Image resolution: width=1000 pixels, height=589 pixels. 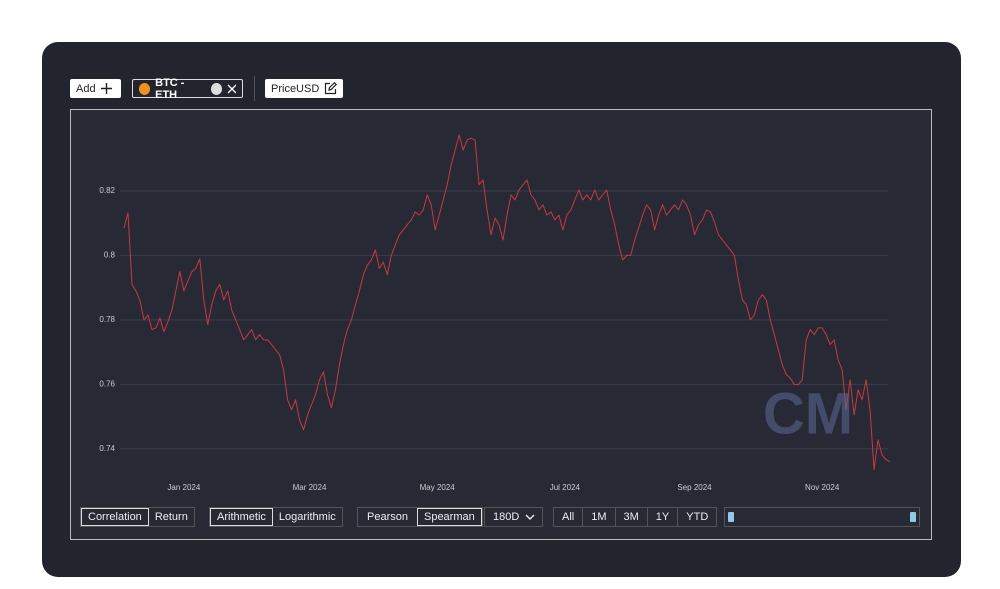 I want to click on toggle-option: Arithmetic, so click(x=241, y=517).